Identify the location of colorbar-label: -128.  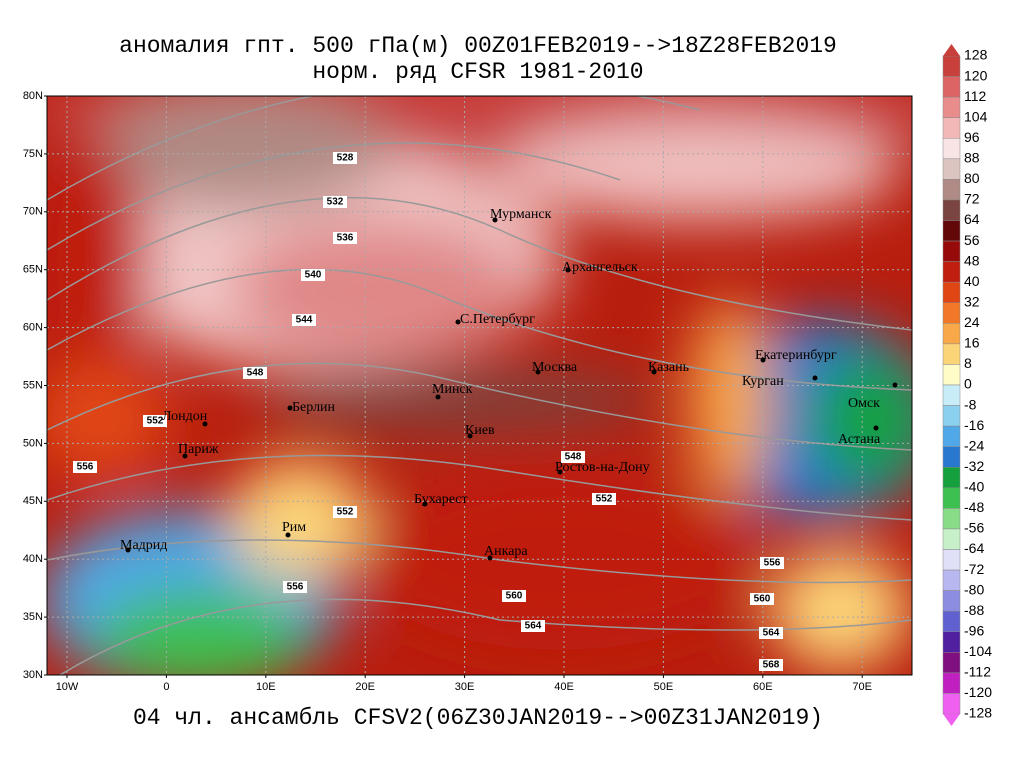
(978, 713).